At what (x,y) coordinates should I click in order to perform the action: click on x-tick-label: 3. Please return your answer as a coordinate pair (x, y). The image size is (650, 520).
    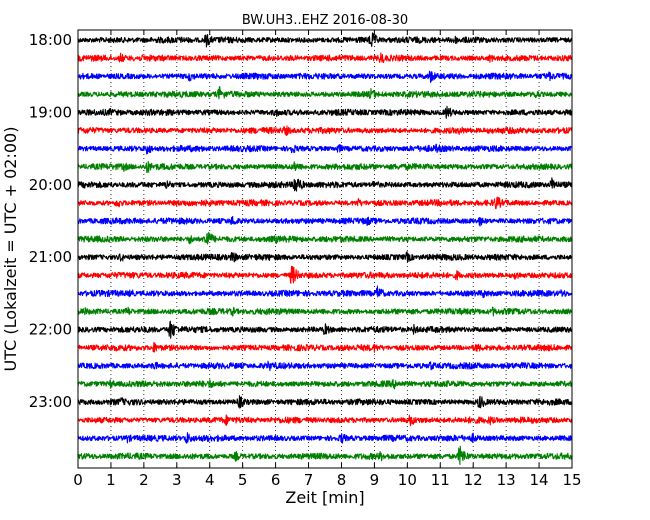
    Looking at the image, I should click on (177, 480).